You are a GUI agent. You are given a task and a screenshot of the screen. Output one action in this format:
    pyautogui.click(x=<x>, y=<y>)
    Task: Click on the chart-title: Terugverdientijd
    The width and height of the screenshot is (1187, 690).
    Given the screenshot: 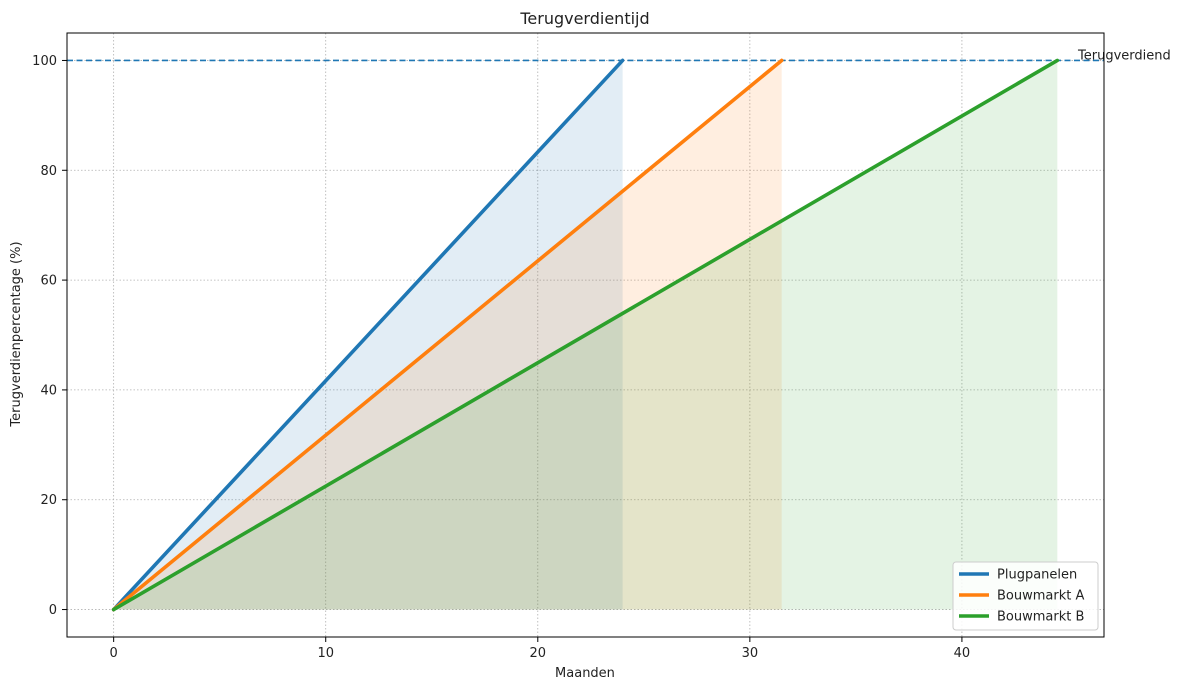 What is the action you would take?
    pyautogui.click(x=584, y=18)
    